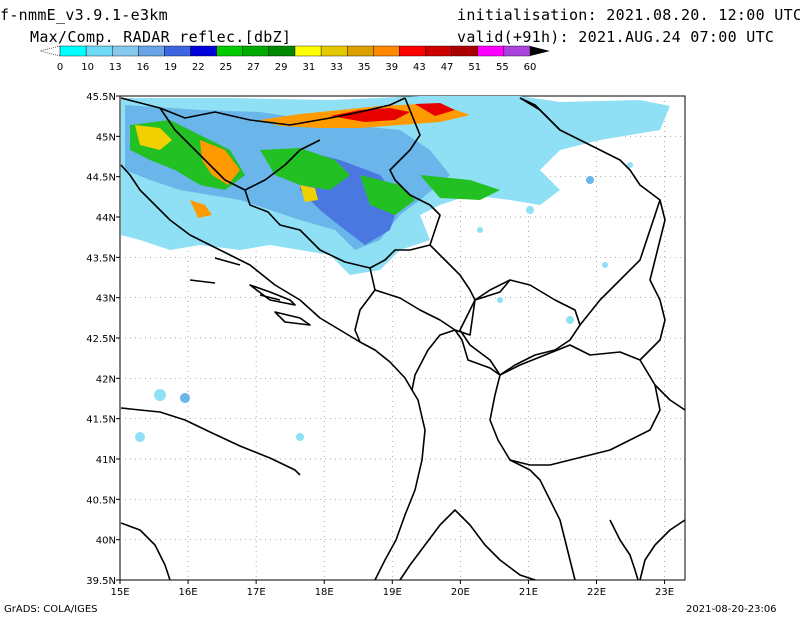 The width and height of the screenshot is (800, 618). I want to click on lat-label: 43.5N, so click(101, 258).